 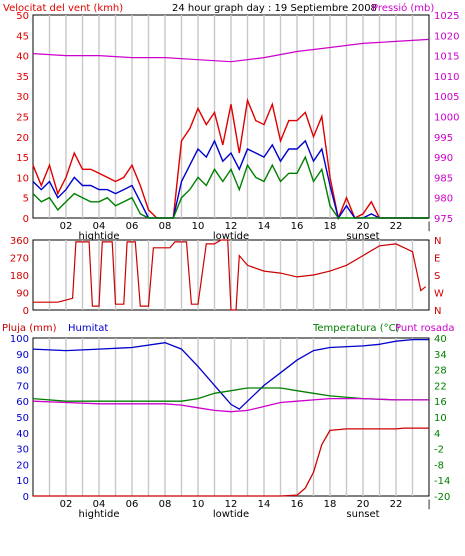 What do you see at coordinates (230, 394) in the screenshot?
I see `series-line-temperatura` at bounding box center [230, 394].